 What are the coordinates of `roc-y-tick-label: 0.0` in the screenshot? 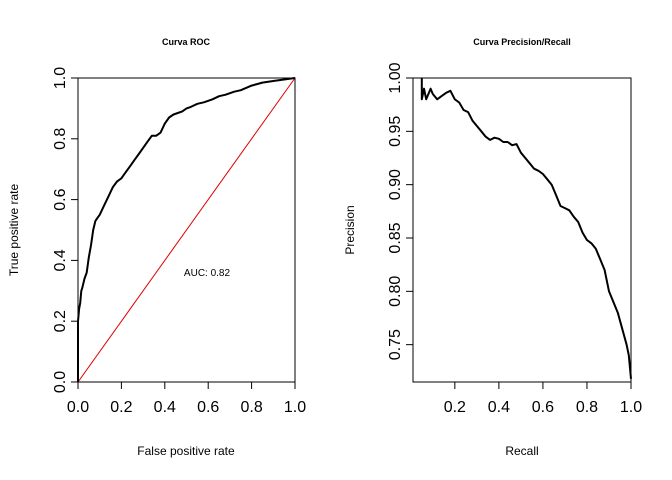 It's located at (60, 382).